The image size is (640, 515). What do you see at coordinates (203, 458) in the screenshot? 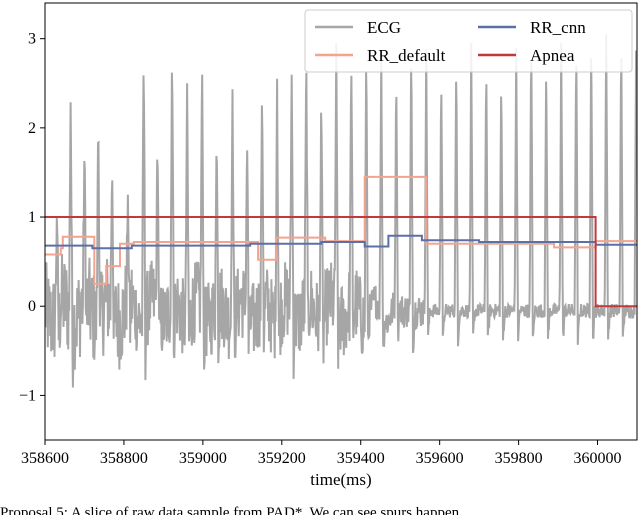
I see `x-tick-label: 359000` at bounding box center [203, 458].